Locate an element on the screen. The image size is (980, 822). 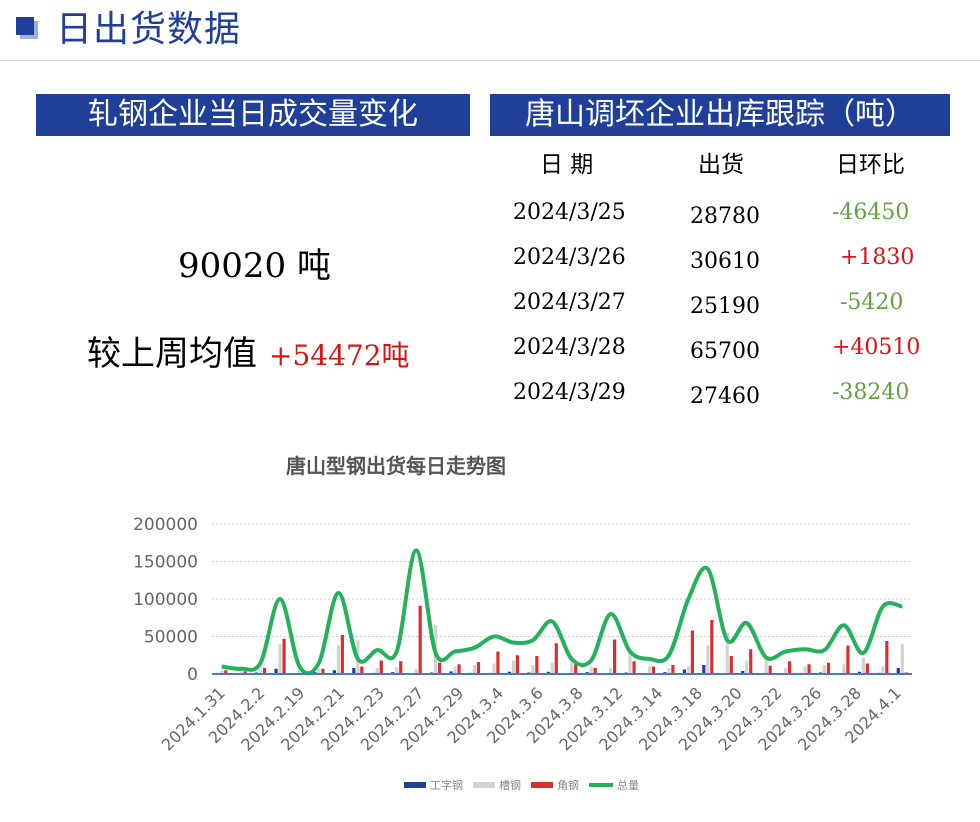
row-shipment: 27460 is located at coordinates (725, 396).